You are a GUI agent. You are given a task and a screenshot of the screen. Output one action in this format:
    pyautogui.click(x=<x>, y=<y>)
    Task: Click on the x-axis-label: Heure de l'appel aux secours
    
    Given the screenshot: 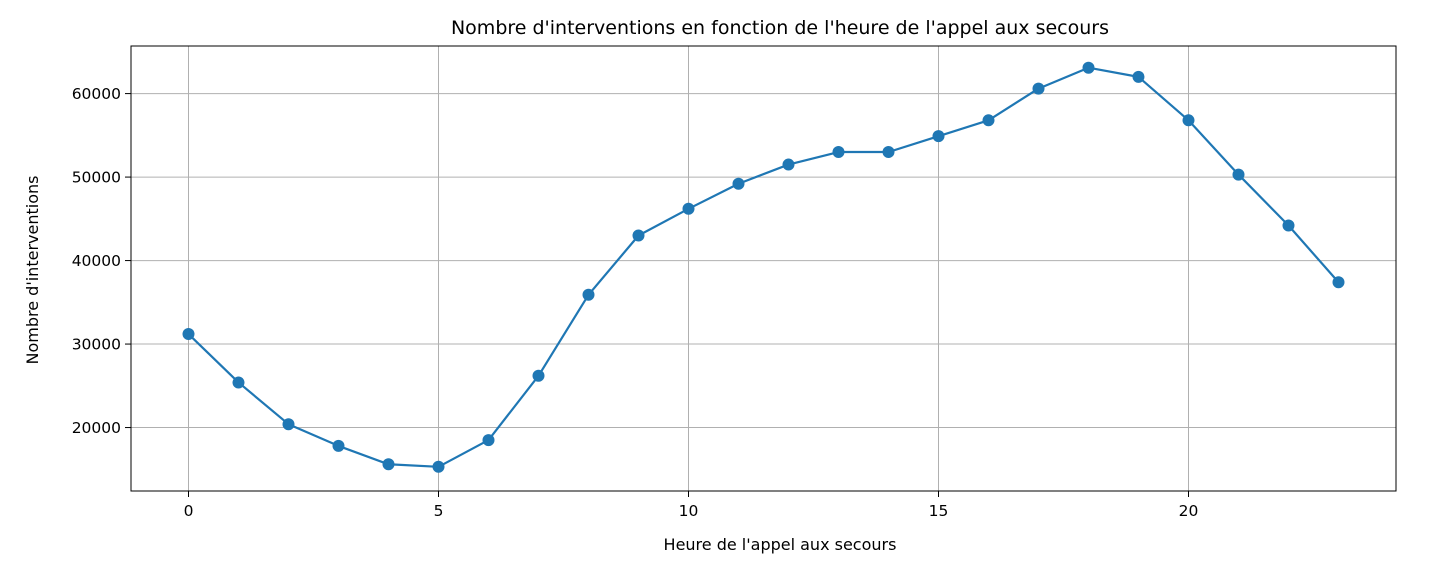 What is the action you would take?
    pyautogui.click(x=780, y=544)
    